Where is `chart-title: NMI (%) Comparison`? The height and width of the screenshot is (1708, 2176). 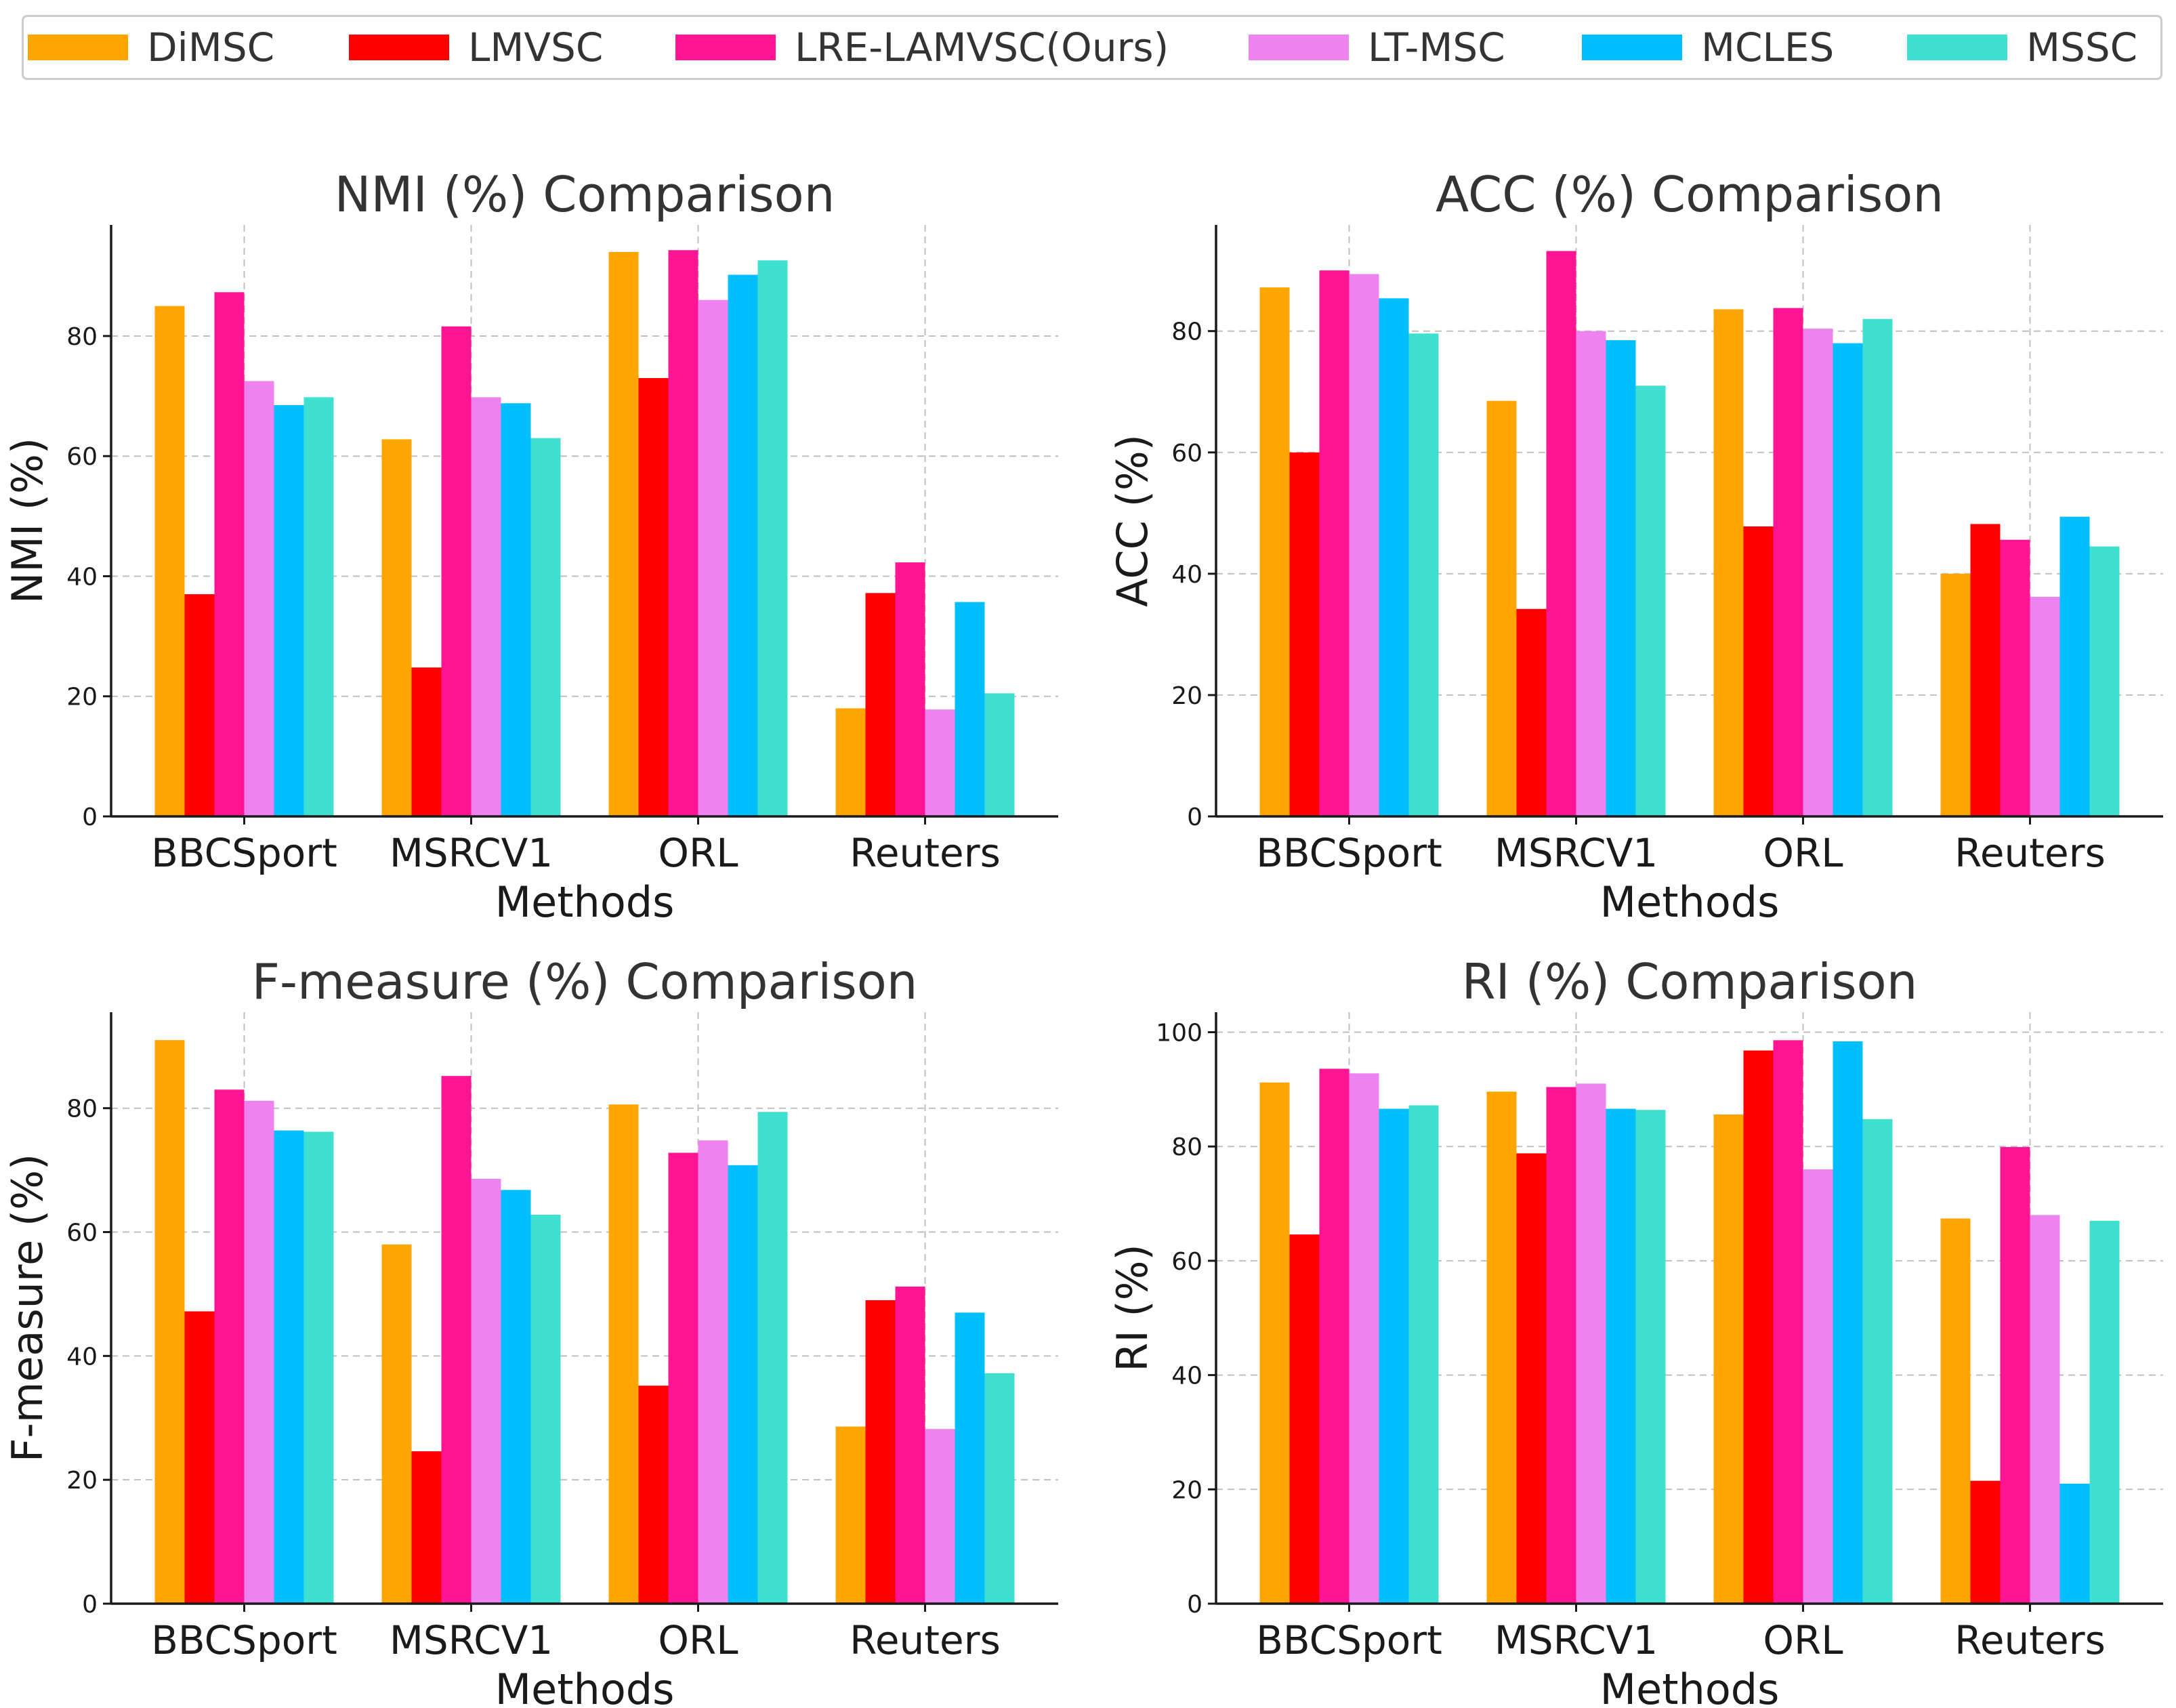
chart-title: NMI (%) Comparison is located at coordinates (585, 194).